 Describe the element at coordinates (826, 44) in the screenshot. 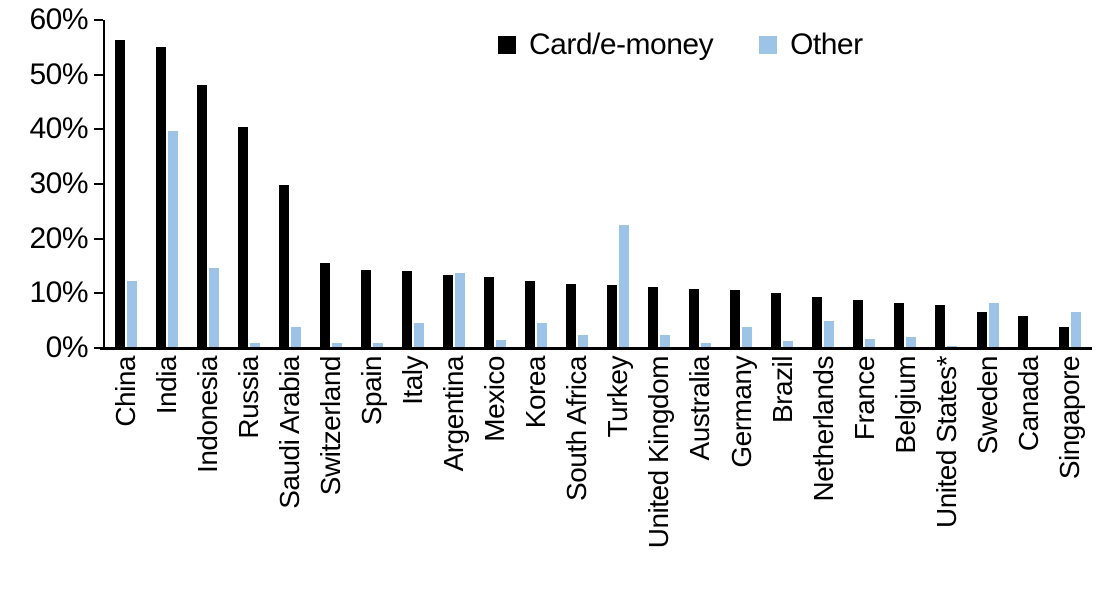

I see `legend-label-other: Other` at that location.